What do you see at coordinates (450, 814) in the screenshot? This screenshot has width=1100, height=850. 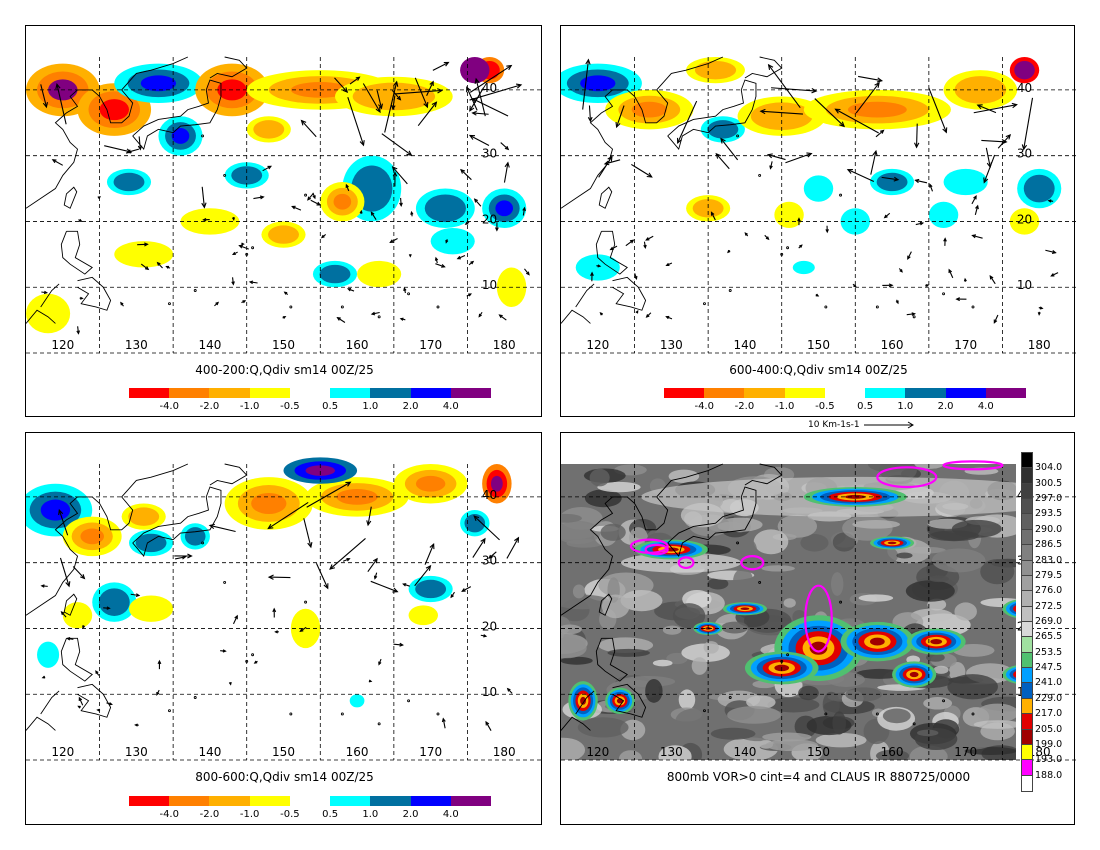 I see `colorbar-label: 4.0` at bounding box center [450, 814].